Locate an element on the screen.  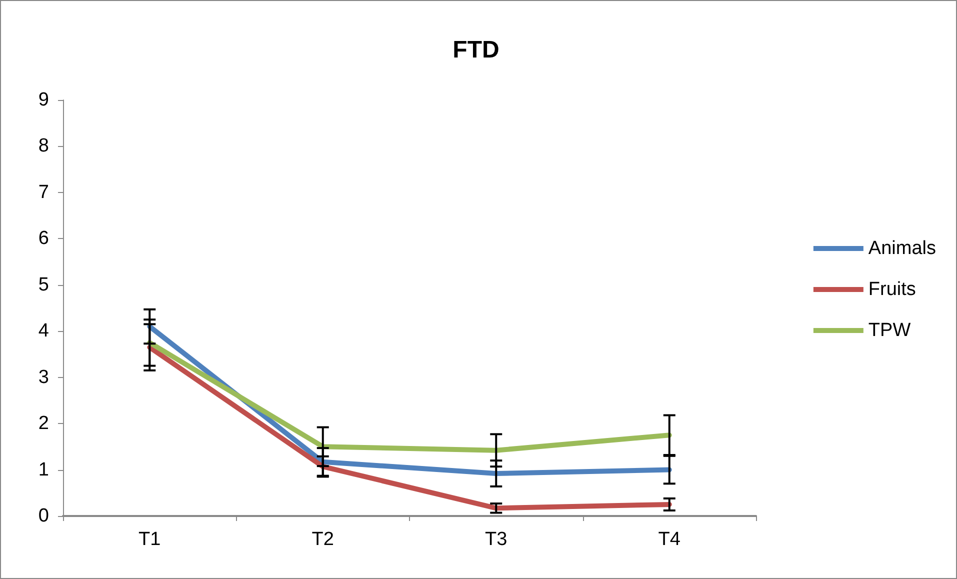
x-tick-label: T3 is located at coordinates (496, 539).